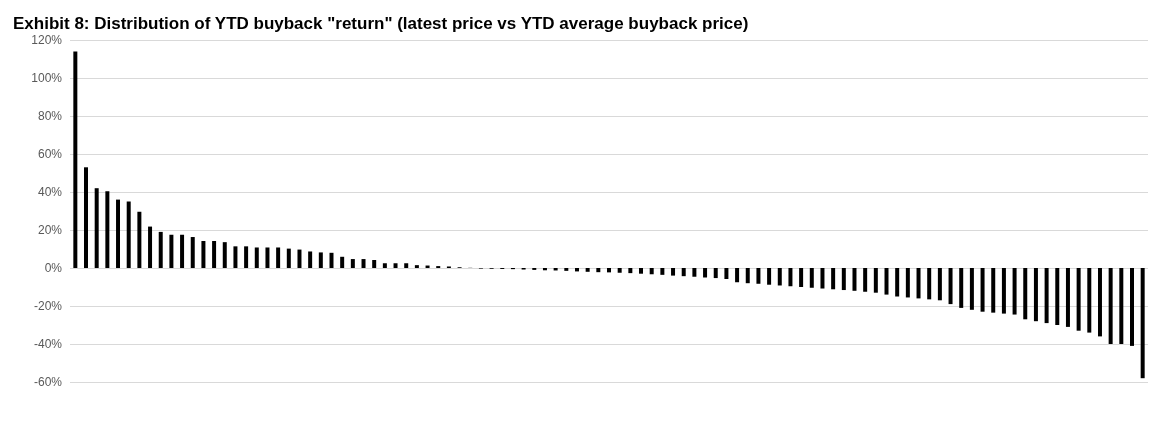 This screenshot has width=1167, height=427. I want to click on y-tick-label: -20%, so click(48, 306).